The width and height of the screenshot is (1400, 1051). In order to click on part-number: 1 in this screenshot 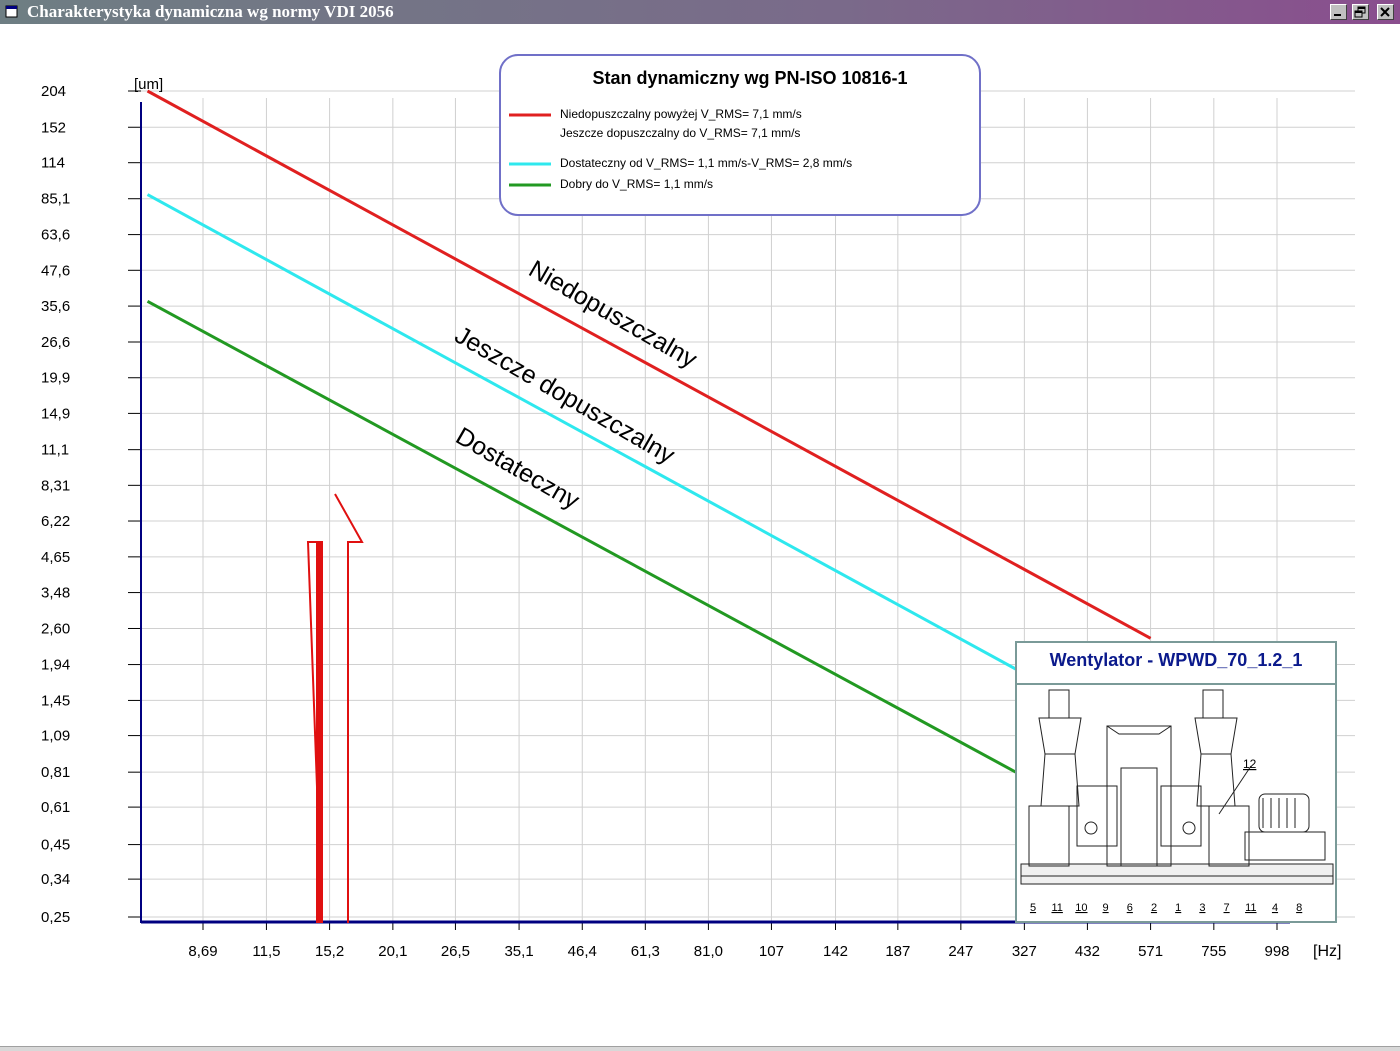, I will do `click(1178, 908)`.